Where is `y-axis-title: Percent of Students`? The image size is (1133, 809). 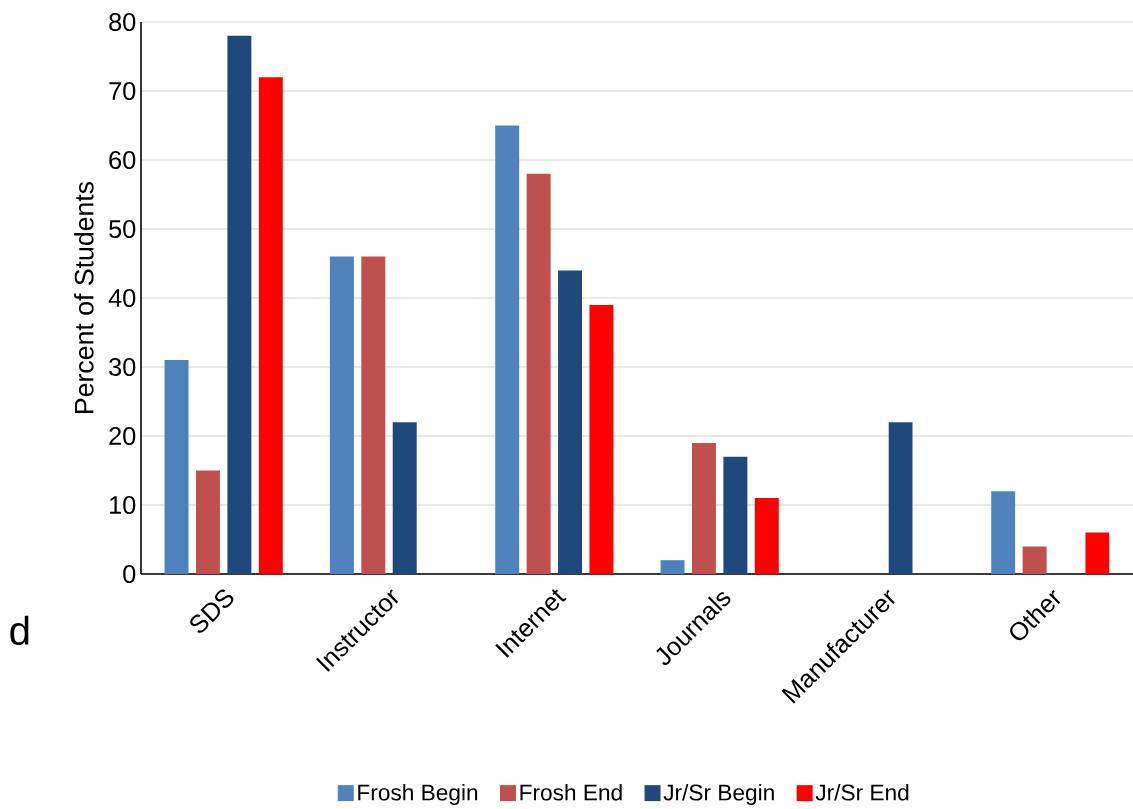
y-axis-title: Percent of Students is located at coordinates (84, 297).